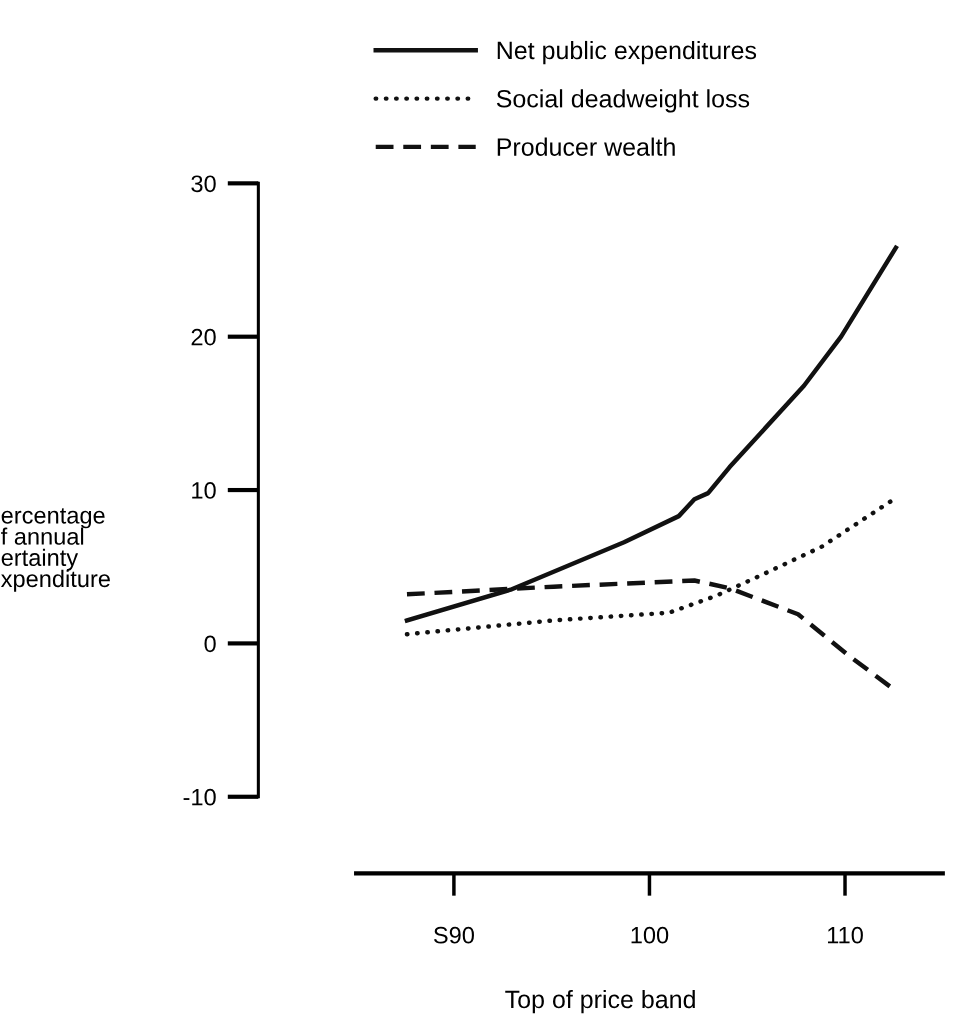  I want to click on x-tick-label: 110, so click(845, 935).